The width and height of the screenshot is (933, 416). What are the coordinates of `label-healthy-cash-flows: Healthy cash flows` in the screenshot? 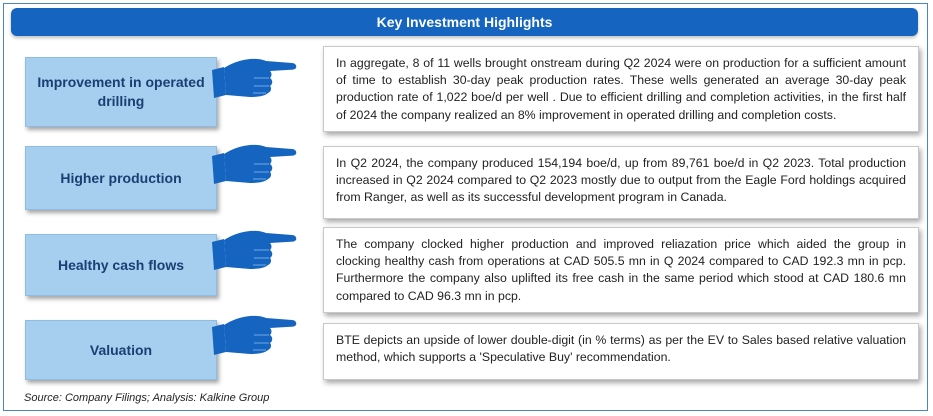 It's located at (121, 265).